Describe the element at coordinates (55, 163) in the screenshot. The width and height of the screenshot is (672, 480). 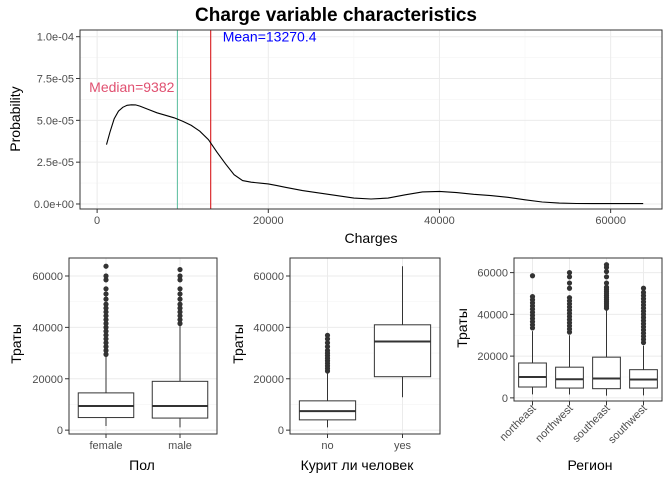
I see `density-y-tick-label: 2.5e-05` at that location.